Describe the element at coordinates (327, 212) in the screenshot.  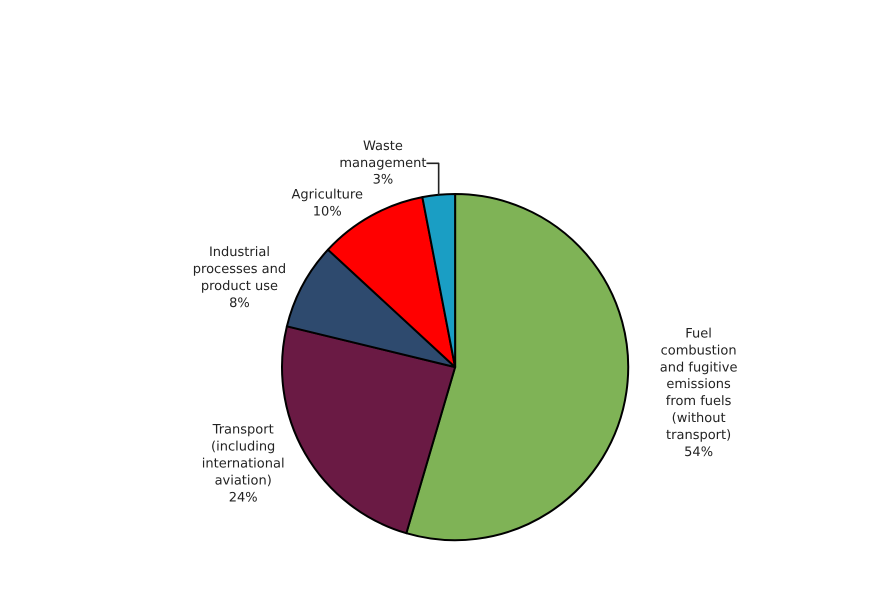
I see `data-label: 10%` at that location.